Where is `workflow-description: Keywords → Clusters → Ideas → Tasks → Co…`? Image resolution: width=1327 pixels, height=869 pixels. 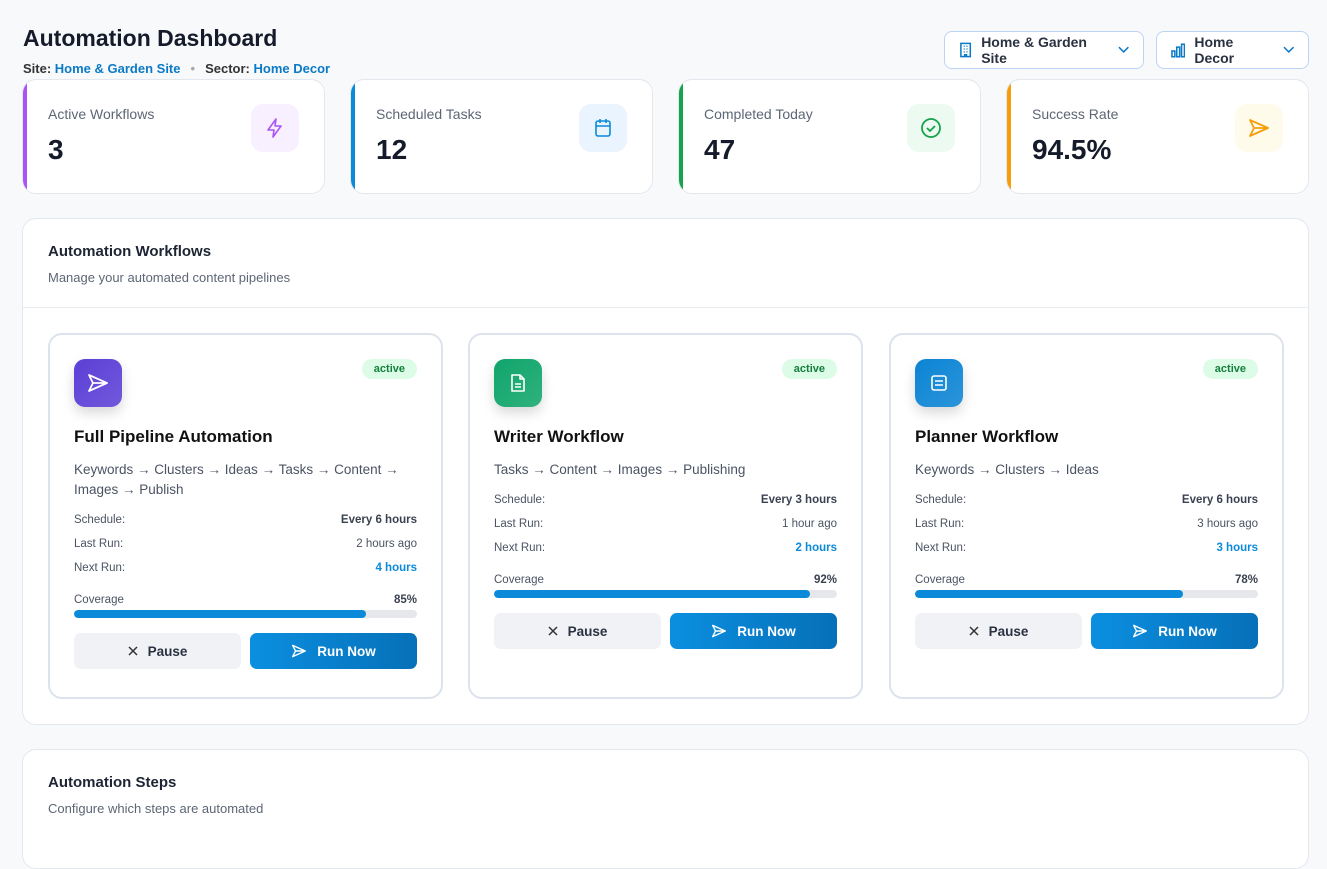 workflow-description: Keywords → Clusters → Ideas → Tasks → Co… is located at coordinates (236, 479).